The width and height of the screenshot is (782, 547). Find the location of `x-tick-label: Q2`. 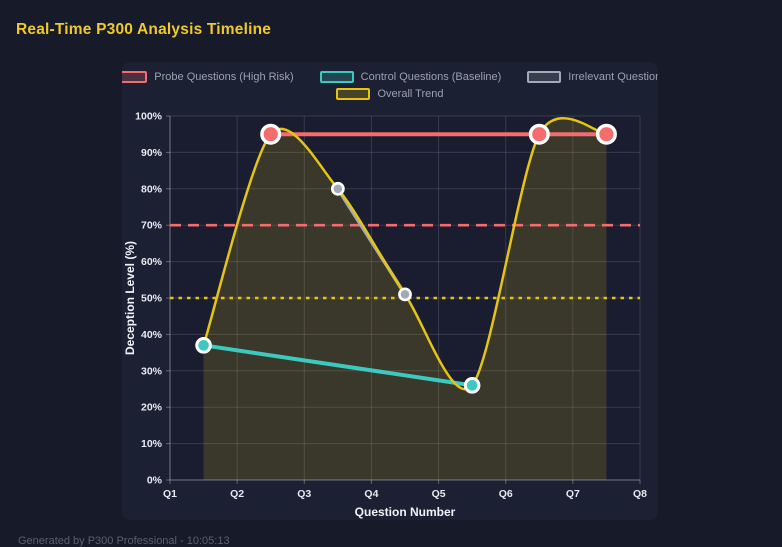

x-tick-label: Q2 is located at coordinates (237, 494).